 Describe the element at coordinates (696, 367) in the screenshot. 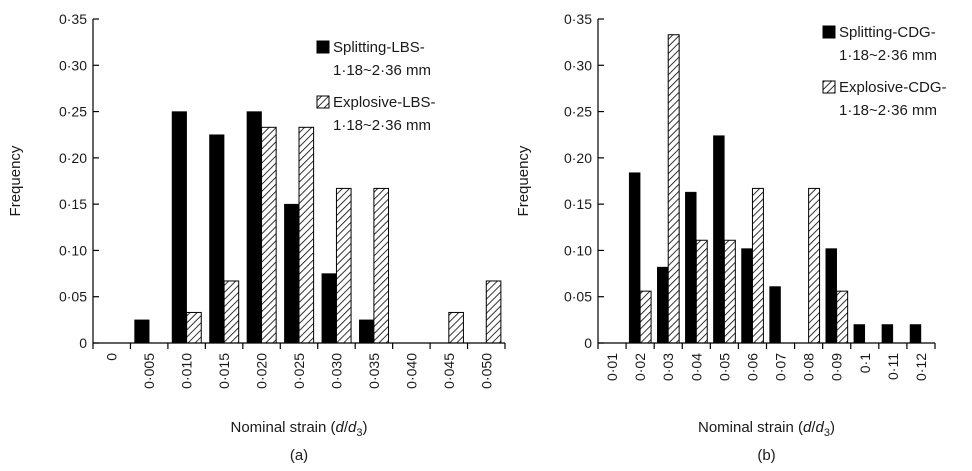

I see `x-tick-label: 0·04` at that location.